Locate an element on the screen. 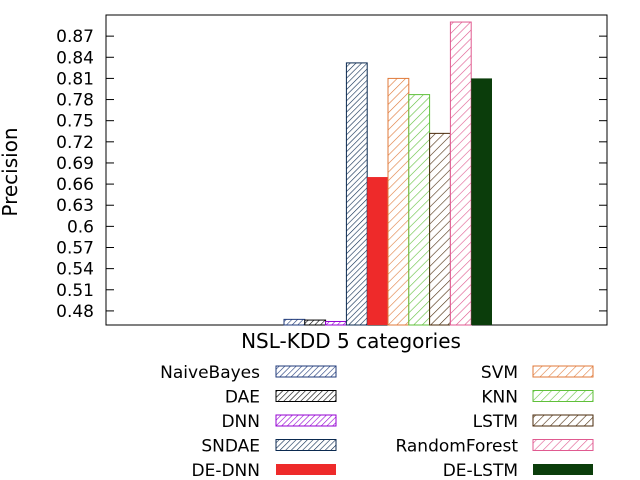 Image resolution: width=640 pixels, height=480 pixels. legend-item-de-dnn: DE-DNN is located at coordinates (264, 470).